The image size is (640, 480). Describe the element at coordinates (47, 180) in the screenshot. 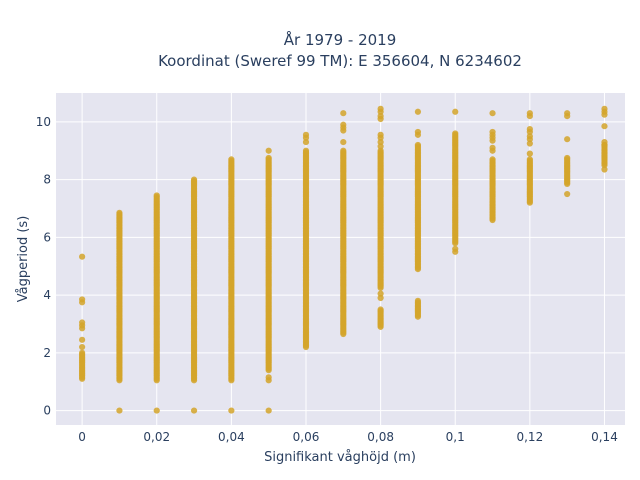

I see `y-tick-label: 8` at that location.